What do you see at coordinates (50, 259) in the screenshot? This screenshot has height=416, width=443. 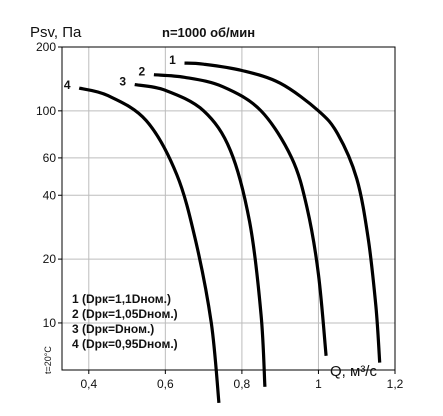 I see `y-tick-label: 20` at bounding box center [50, 259].